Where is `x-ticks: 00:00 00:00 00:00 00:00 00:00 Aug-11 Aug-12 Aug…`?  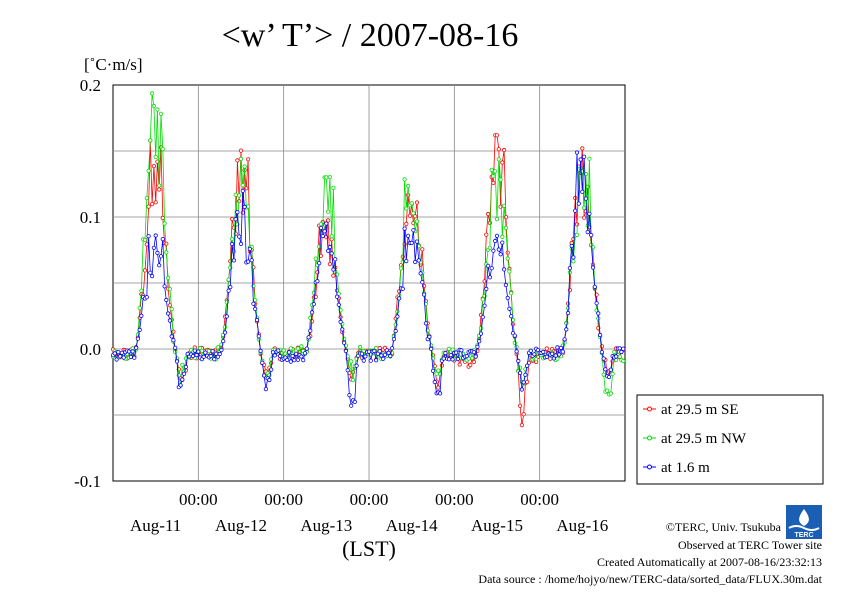
x-ticks: 00:00 00:00 00:00 00:00 00:00 Aug-11 Aug-12 Aug… is located at coordinates (369, 512).